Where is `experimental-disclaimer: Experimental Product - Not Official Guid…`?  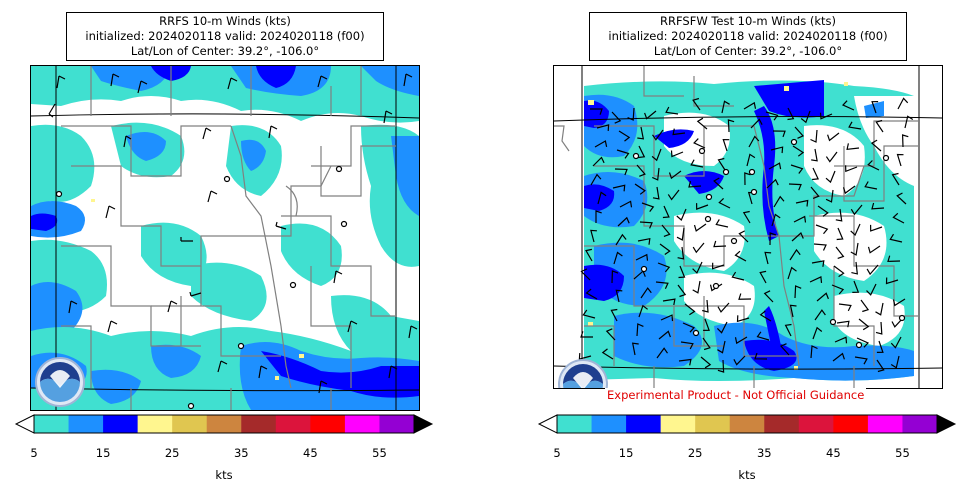
experimental-disclaimer: Experimental Product - Not Official Guid… is located at coordinates (736, 395).